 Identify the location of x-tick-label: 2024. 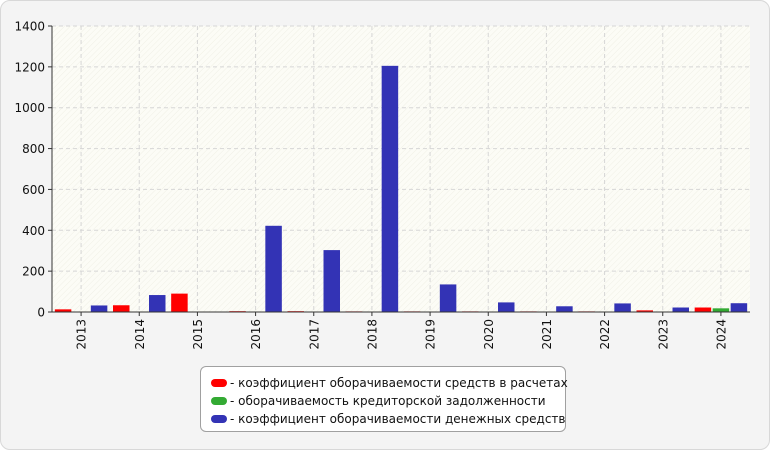
(721, 334).